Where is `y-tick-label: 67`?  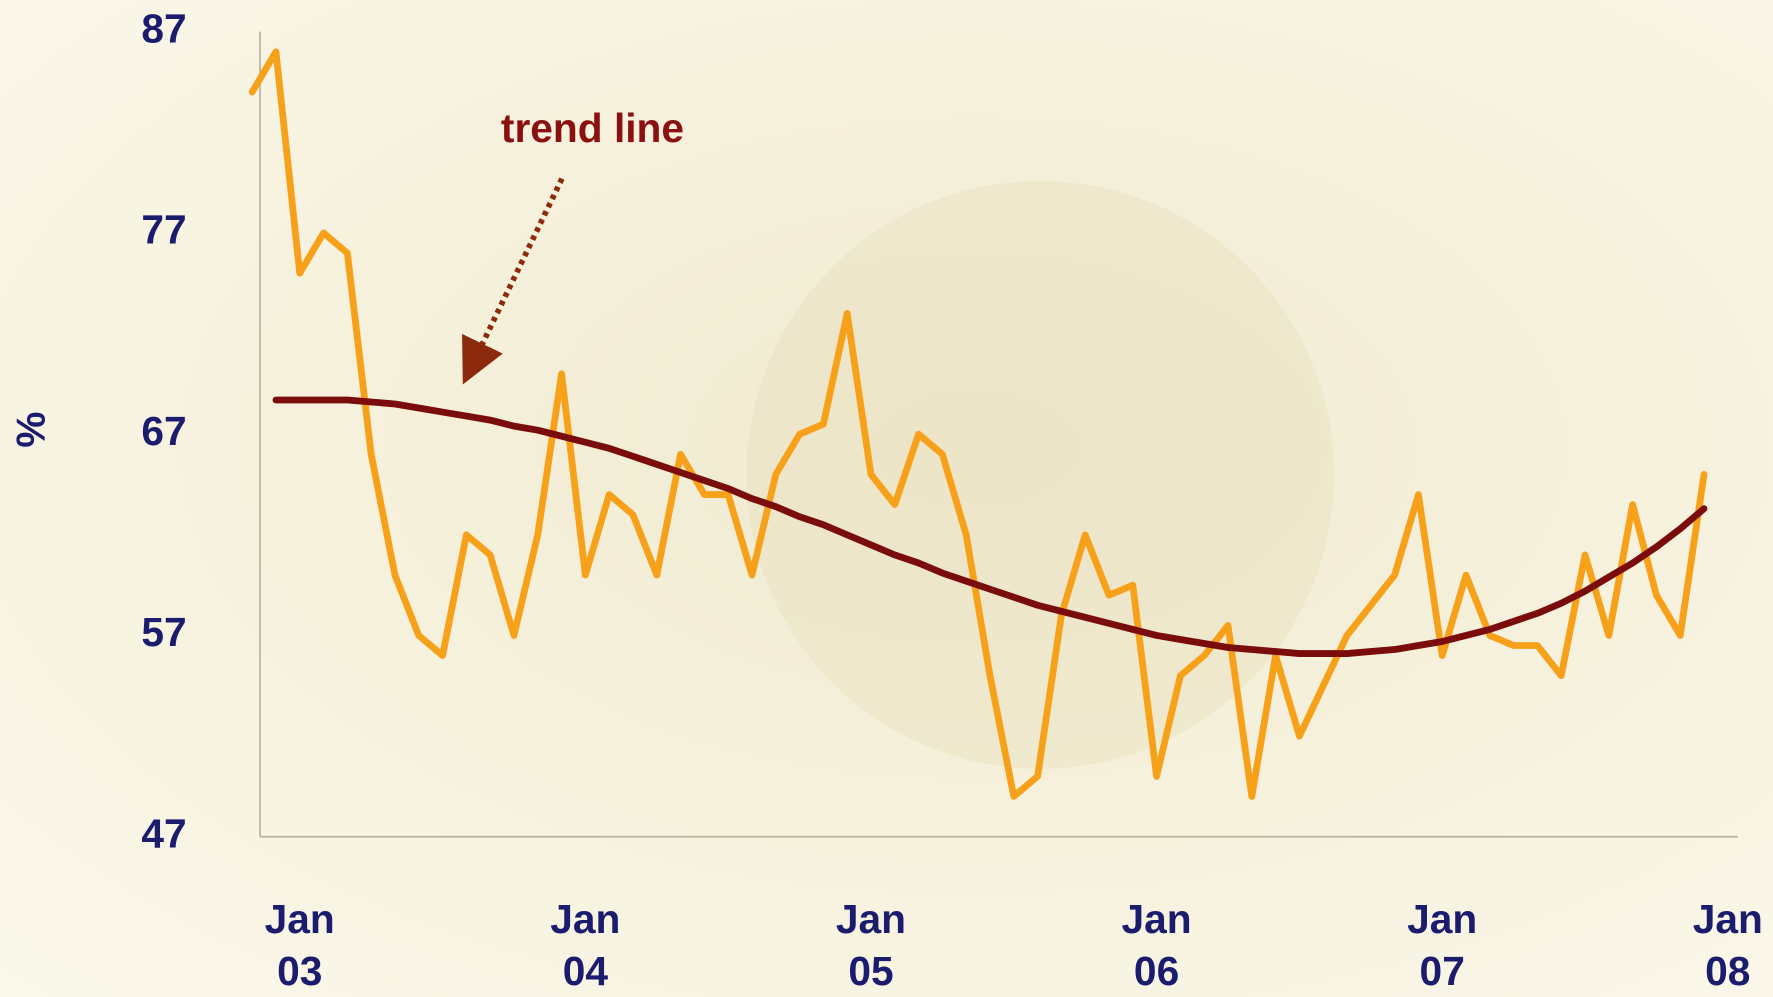
y-tick-label: 67 is located at coordinates (163, 431).